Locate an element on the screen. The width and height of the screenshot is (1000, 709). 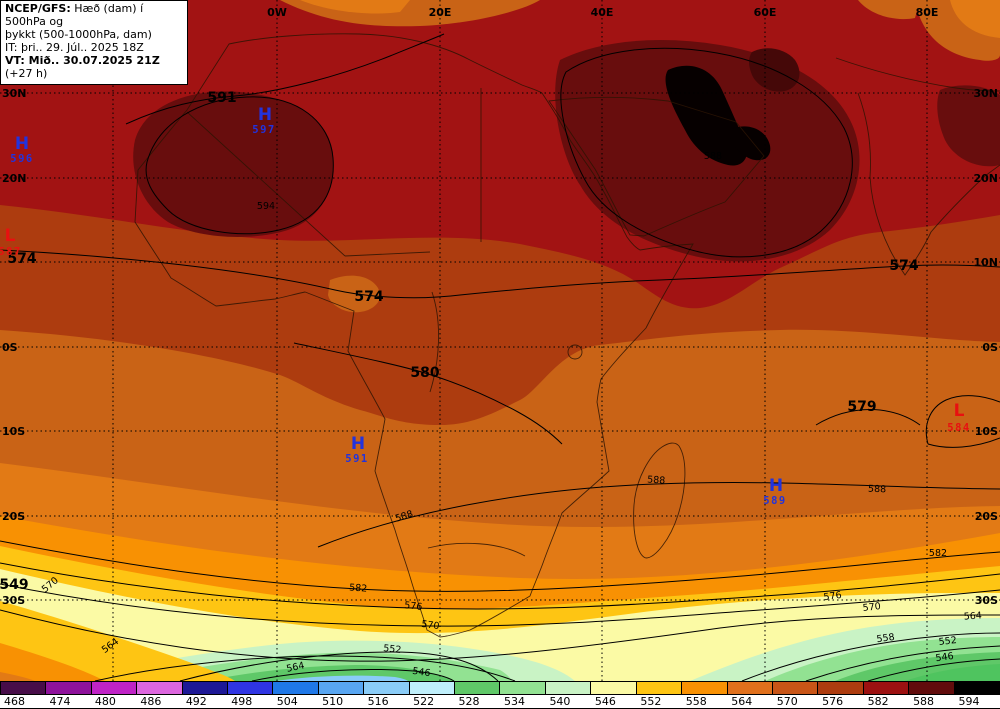
contour-label-552: 552 is located at coordinates (947, 641).